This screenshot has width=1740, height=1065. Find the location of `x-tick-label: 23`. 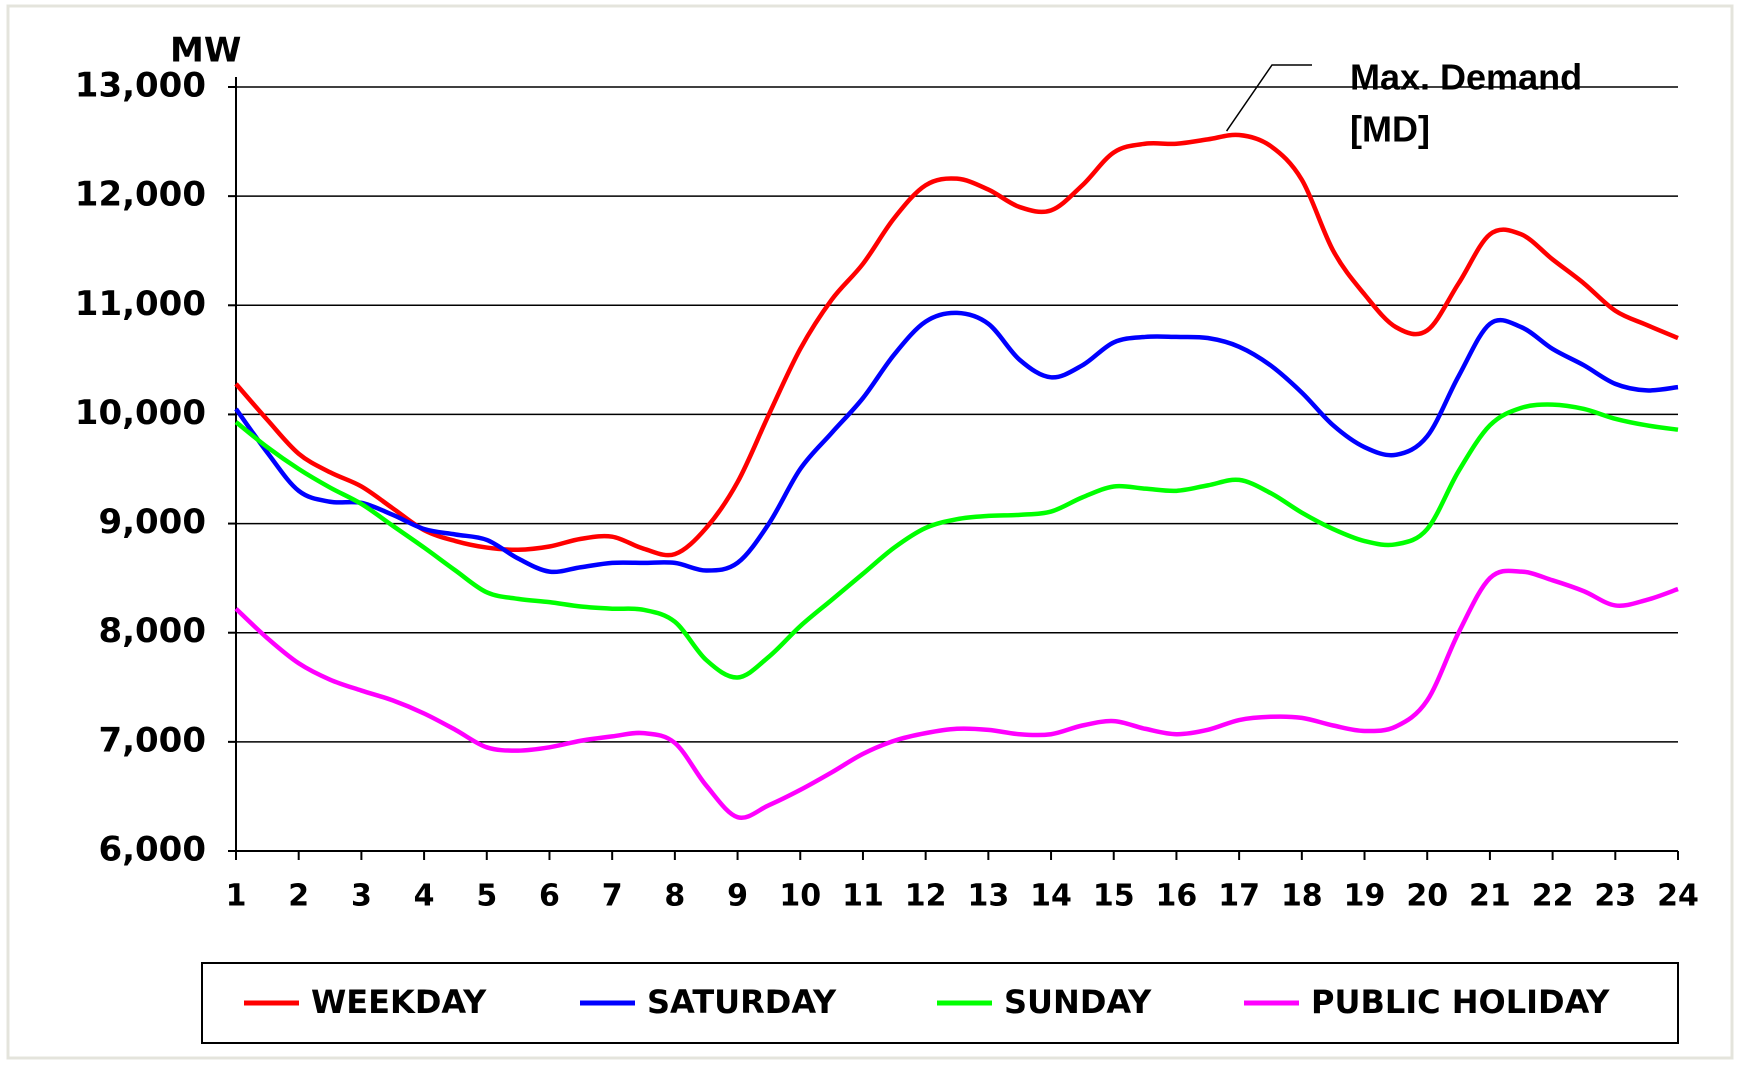

x-tick-label: 23 is located at coordinates (1615, 896).